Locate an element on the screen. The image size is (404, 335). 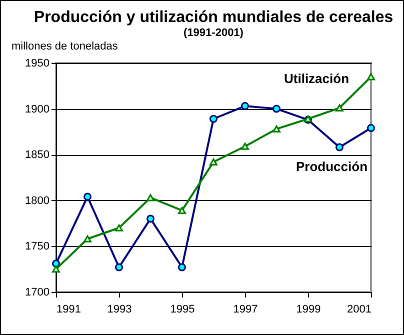
x-tick-label: 1995 is located at coordinates (182, 310).